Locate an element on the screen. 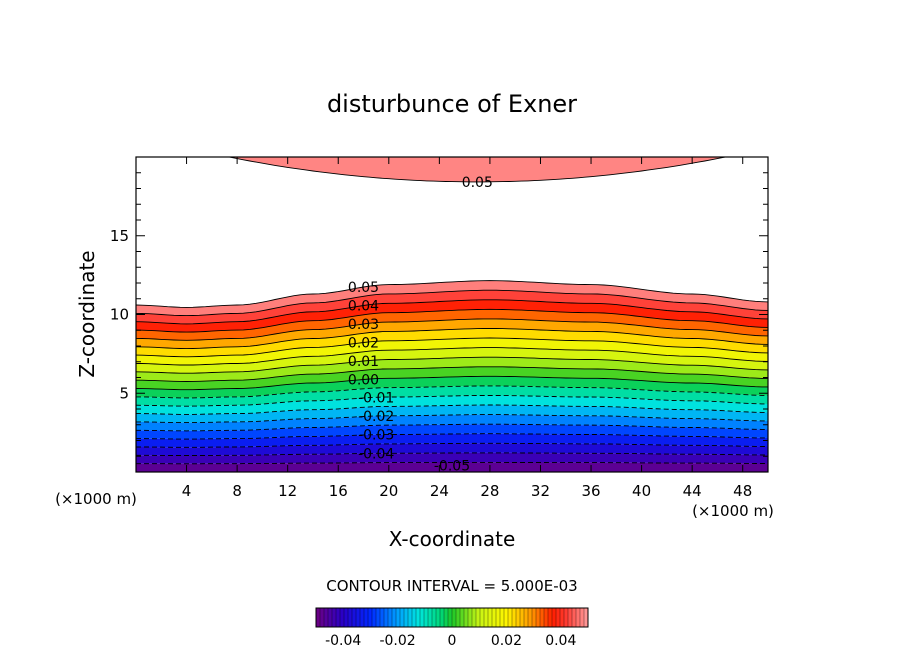 The height and width of the screenshot is (654, 904). contour-label: -0.02 is located at coordinates (376, 417).